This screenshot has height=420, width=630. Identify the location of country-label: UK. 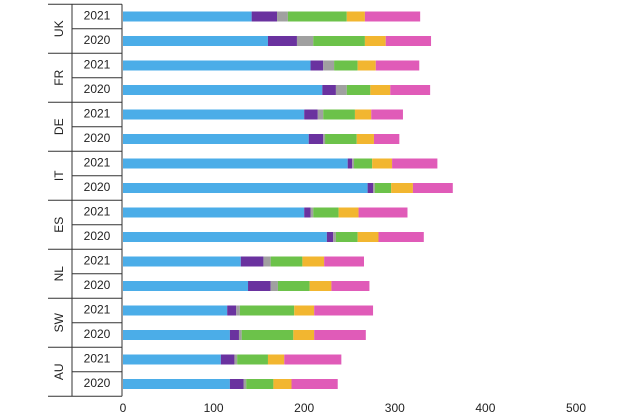
(59, 28).